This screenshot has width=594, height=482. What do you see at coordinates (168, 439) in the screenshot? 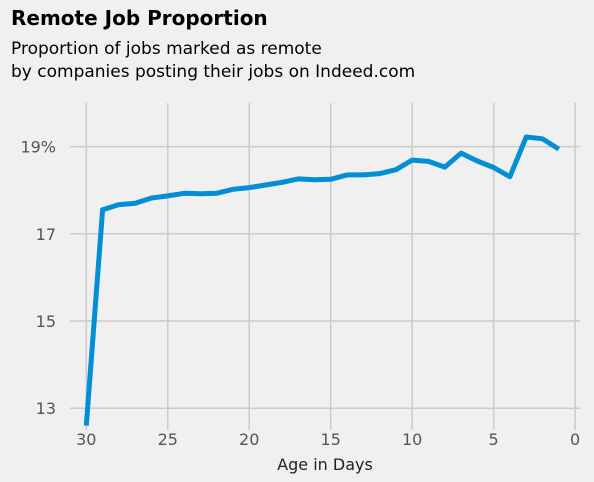
I see `x-tick-label: 25` at bounding box center [168, 439].